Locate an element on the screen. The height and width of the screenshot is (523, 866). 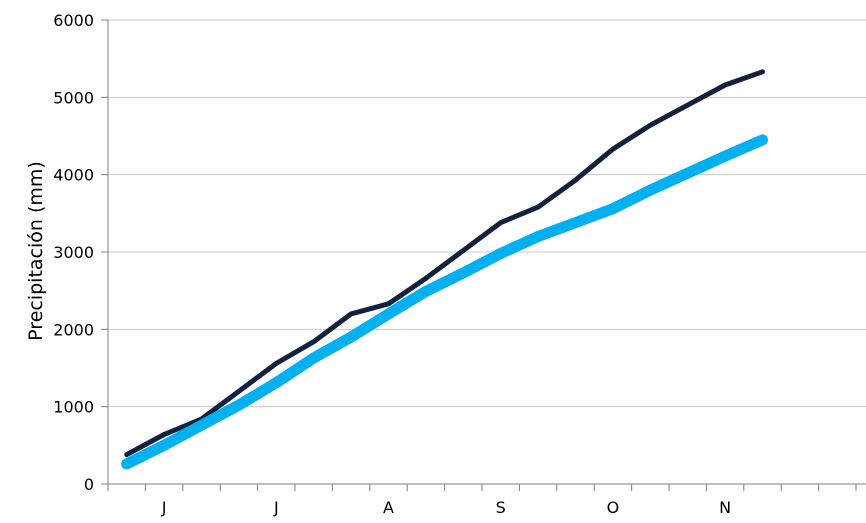
y-tick-labels: 0 1000 2000 3000 4000 5000 6000 is located at coordinates (73, 252).